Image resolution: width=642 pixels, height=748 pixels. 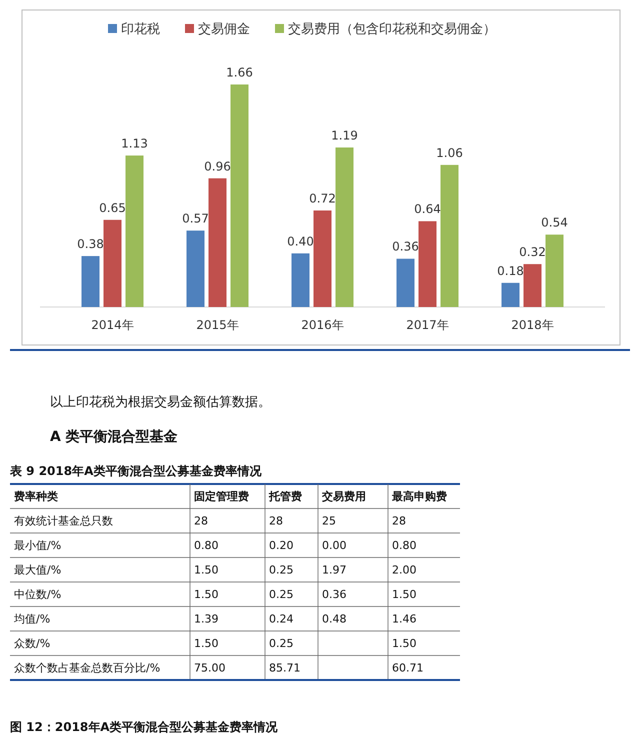 I want to click on text: 25, so click(x=329, y=521).